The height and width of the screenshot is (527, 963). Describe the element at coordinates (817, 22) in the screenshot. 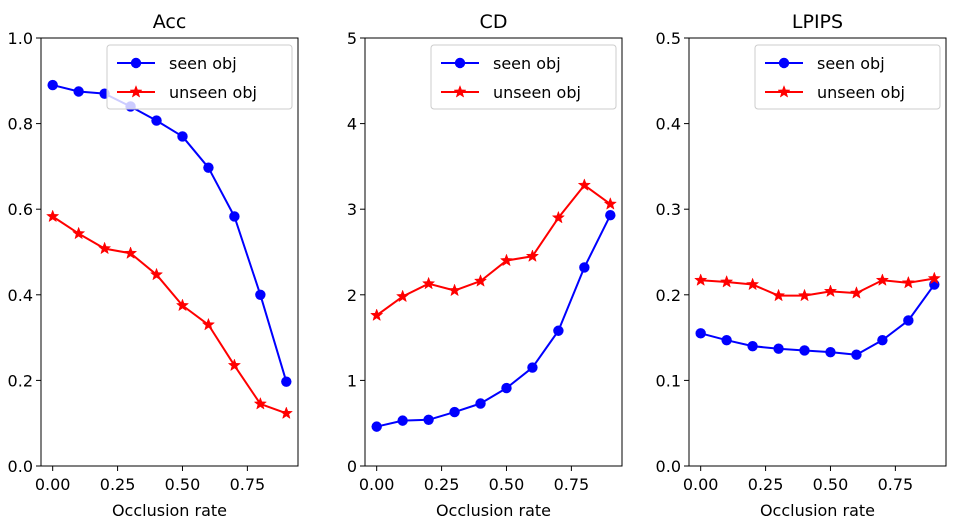

I see `chart-title: LPIPS` at that location.